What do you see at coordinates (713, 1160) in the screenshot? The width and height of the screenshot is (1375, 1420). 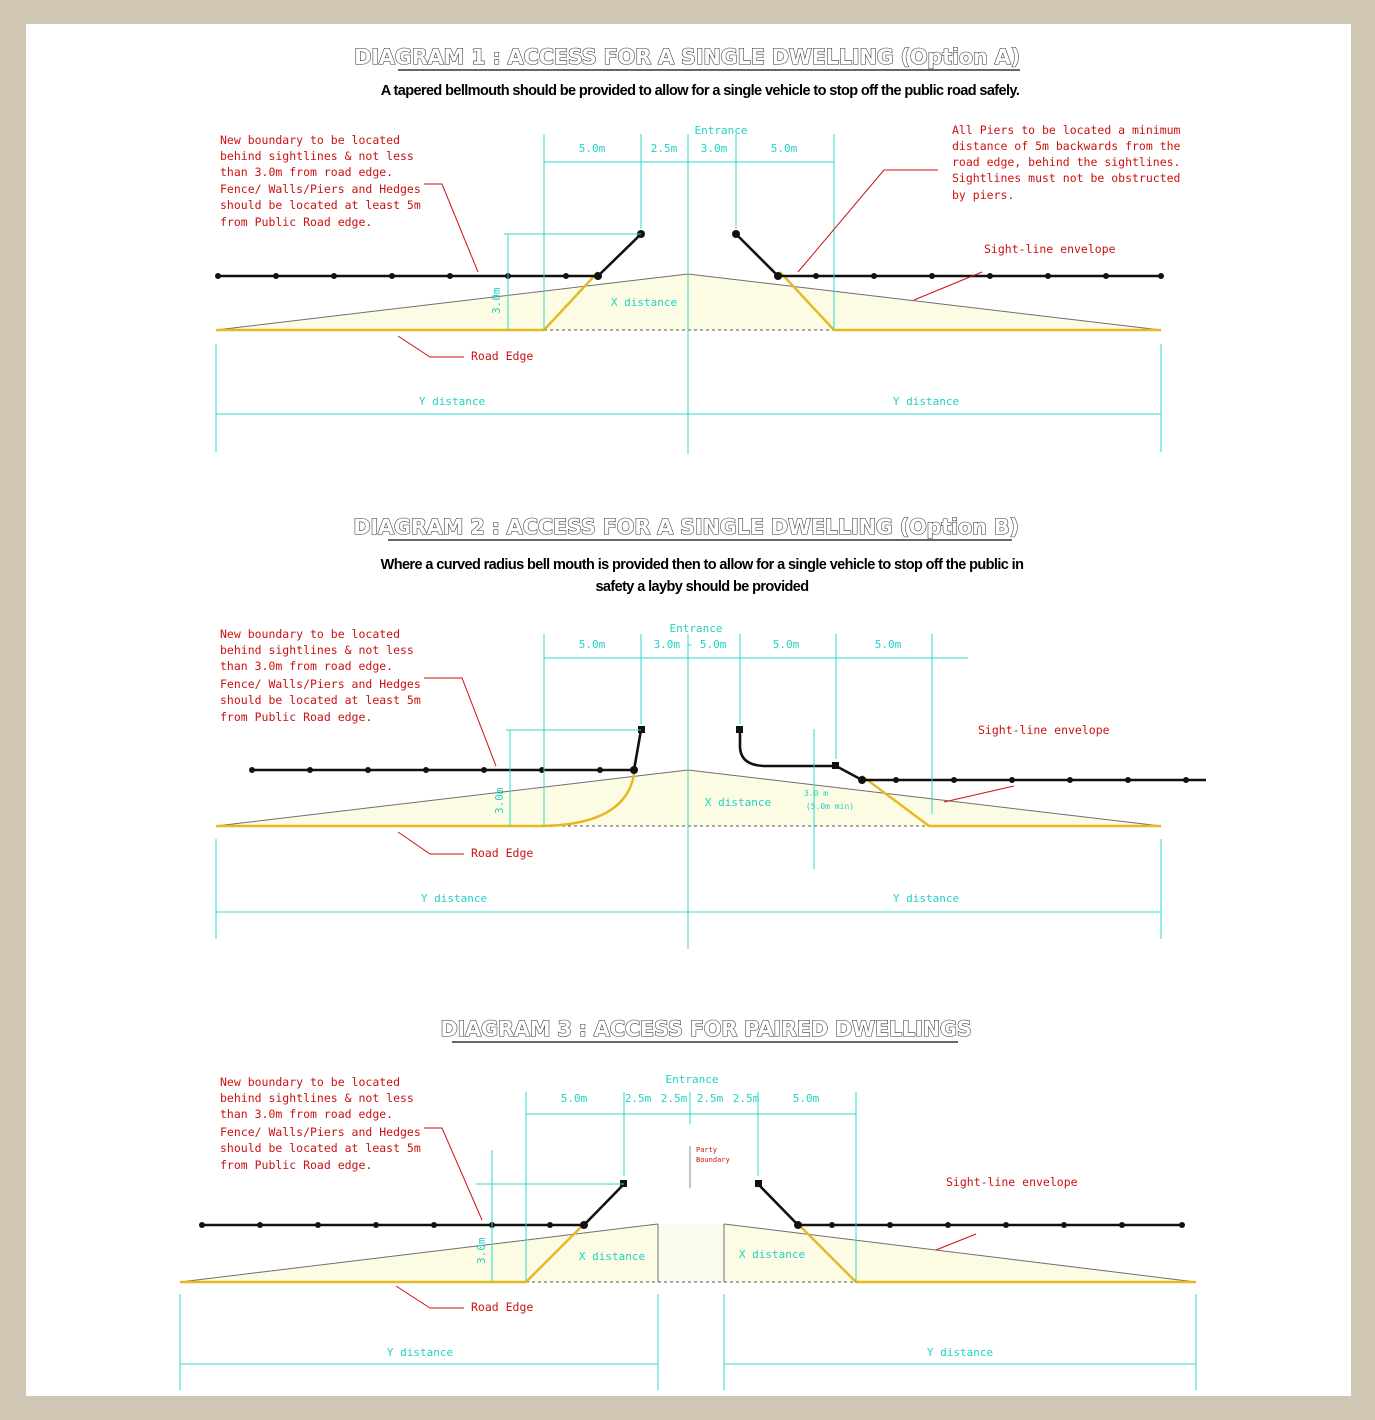 I see `diagram-3-party-note-2: Boundary` at bounding box center [713, 1160].